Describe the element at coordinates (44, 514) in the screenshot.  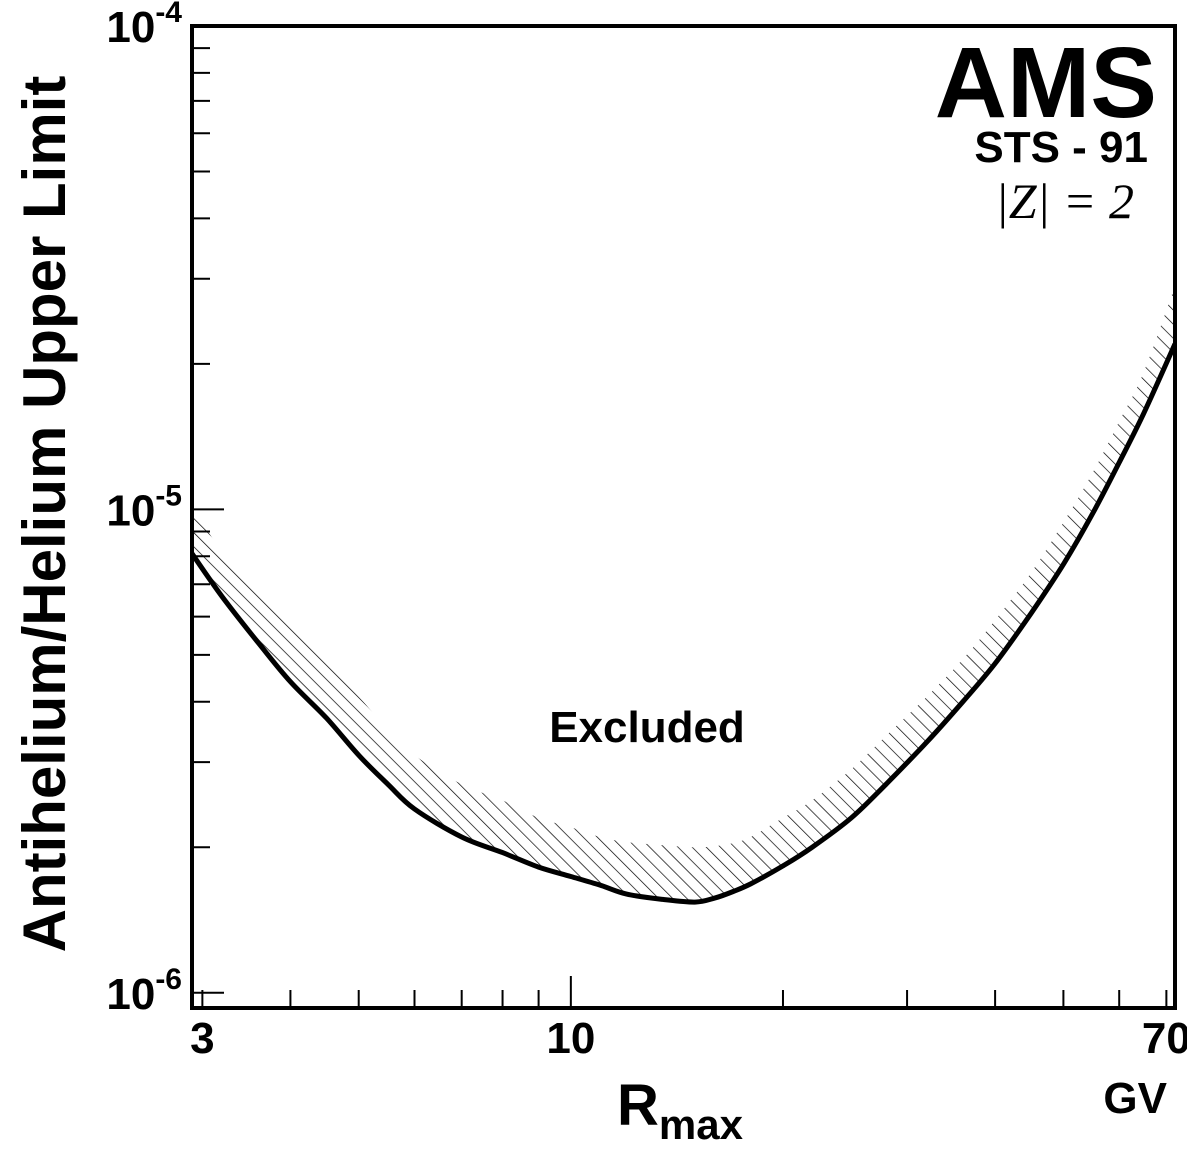
I see `y-axis-title: Antihelium/Helium Upper Limit` at that location.